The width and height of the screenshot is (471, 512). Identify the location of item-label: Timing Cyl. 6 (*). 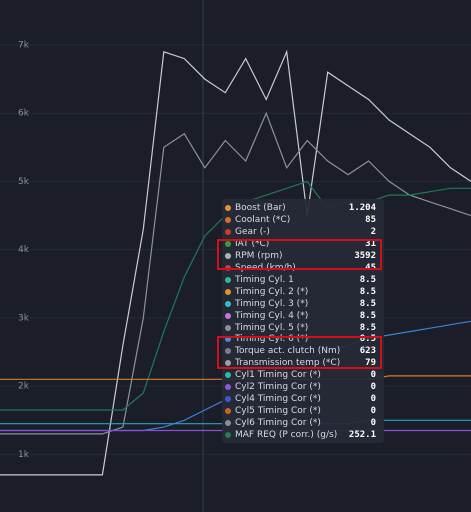
(272, 339).